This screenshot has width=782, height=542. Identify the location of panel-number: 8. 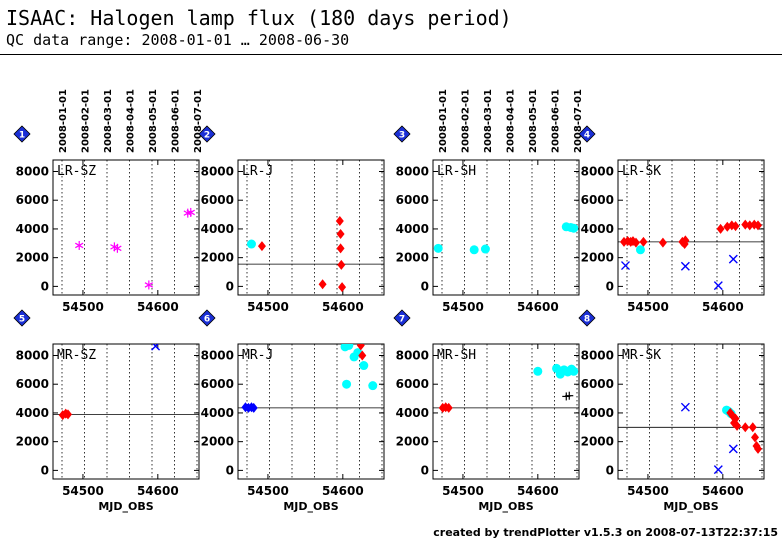
(587, 320).